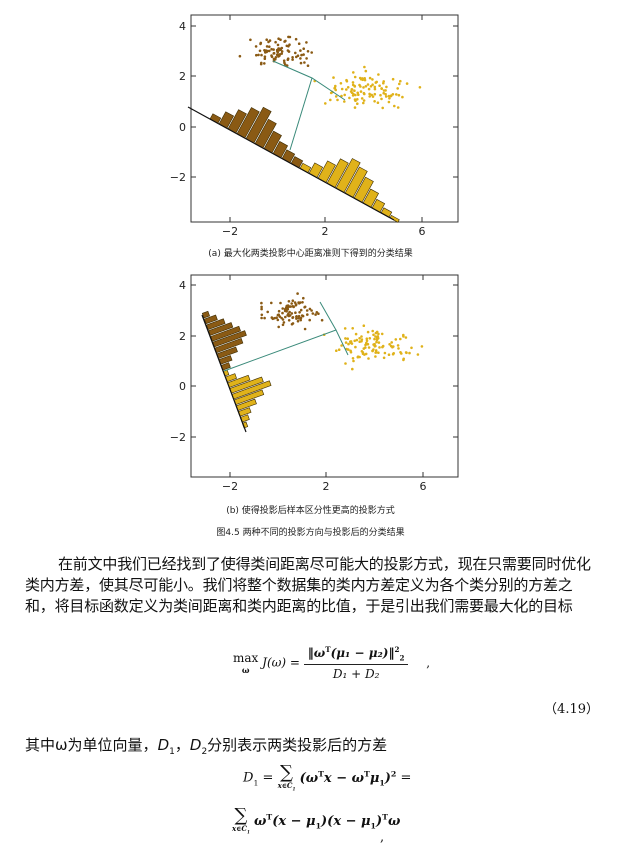  Describe the element at coordinates (394, 218) in the screenshot. I see `histogram-bar` at that location.